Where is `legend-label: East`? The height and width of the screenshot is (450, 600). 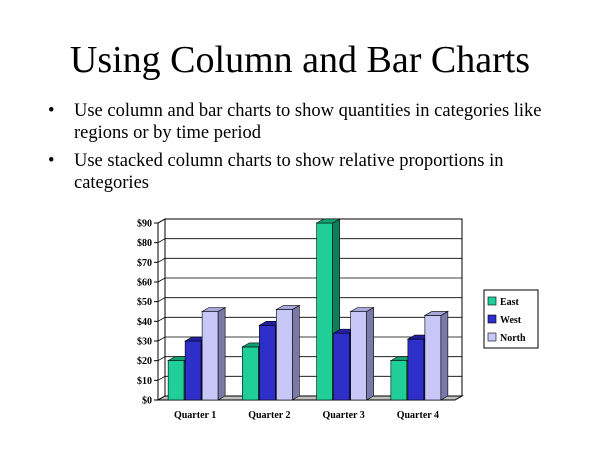 legend-label: East is located at coordinates (510, 302).